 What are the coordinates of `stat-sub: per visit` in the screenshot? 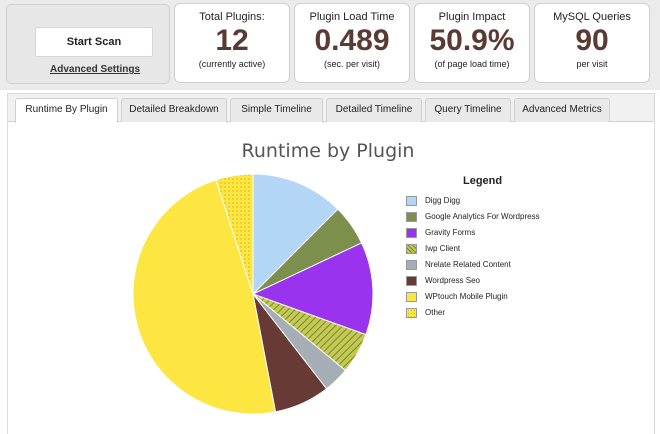 It's located at (592, 64).